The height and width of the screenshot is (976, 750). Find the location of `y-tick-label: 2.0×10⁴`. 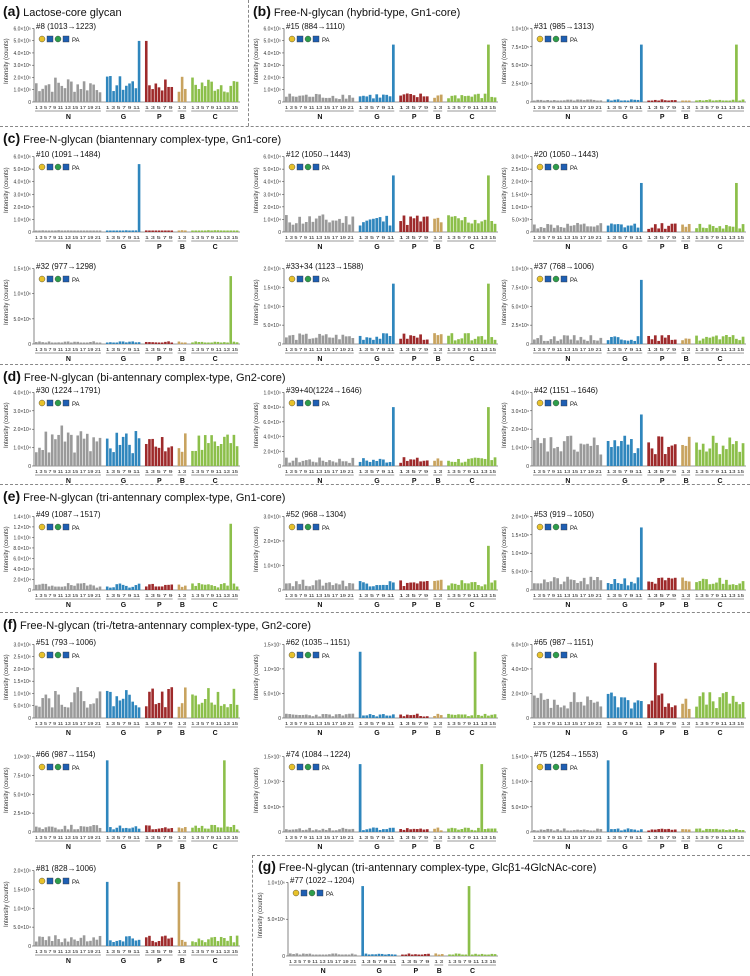

y-tick-label: 2.0×10⁴ is located at coordinates (22, 580).